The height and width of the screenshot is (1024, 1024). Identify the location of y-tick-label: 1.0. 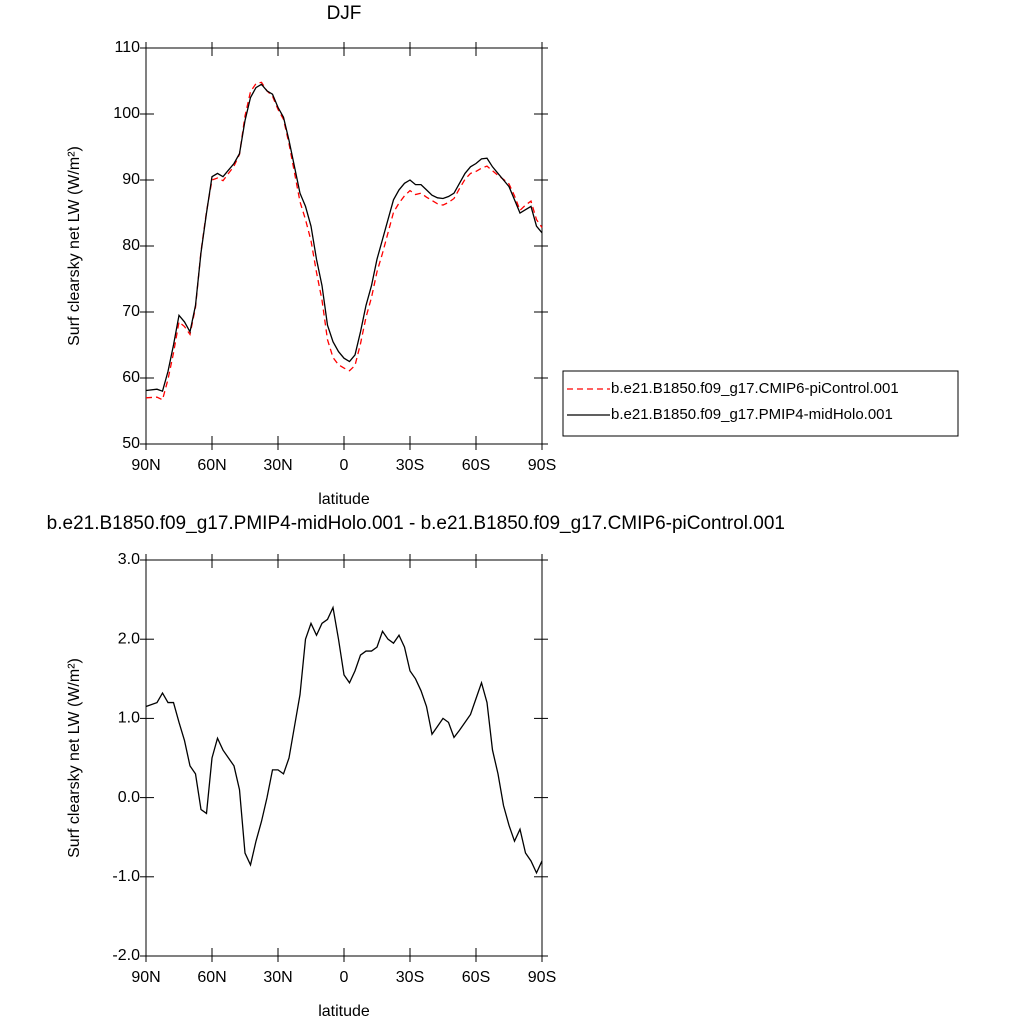
(129, 718).